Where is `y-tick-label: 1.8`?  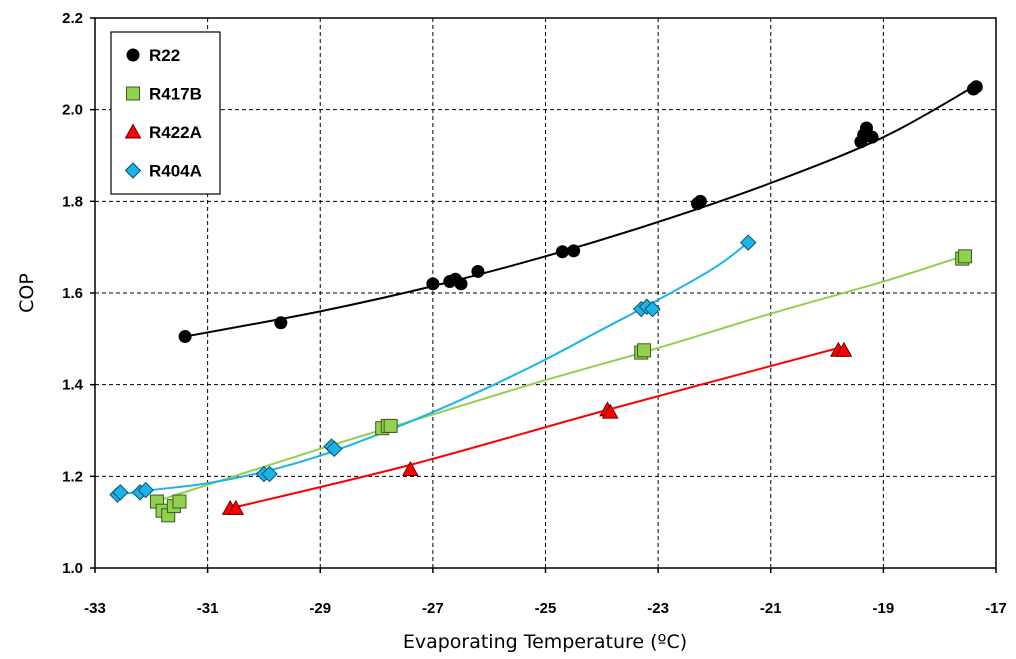 y-tick-label: 1.8 is located at coordinates (72, 201).